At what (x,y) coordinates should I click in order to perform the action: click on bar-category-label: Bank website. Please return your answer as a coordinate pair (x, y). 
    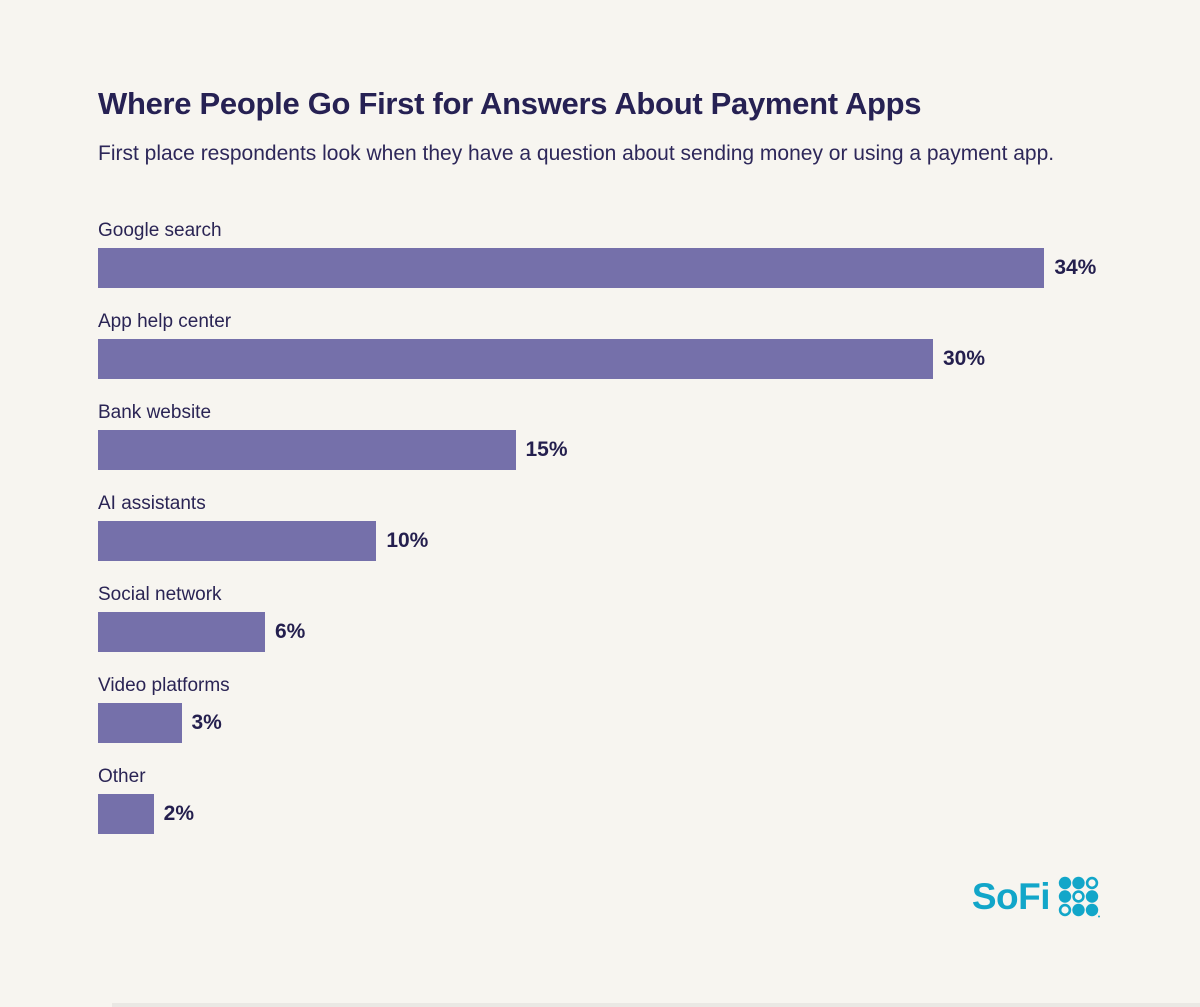
    Looking at the image, I should click on (155, 412).